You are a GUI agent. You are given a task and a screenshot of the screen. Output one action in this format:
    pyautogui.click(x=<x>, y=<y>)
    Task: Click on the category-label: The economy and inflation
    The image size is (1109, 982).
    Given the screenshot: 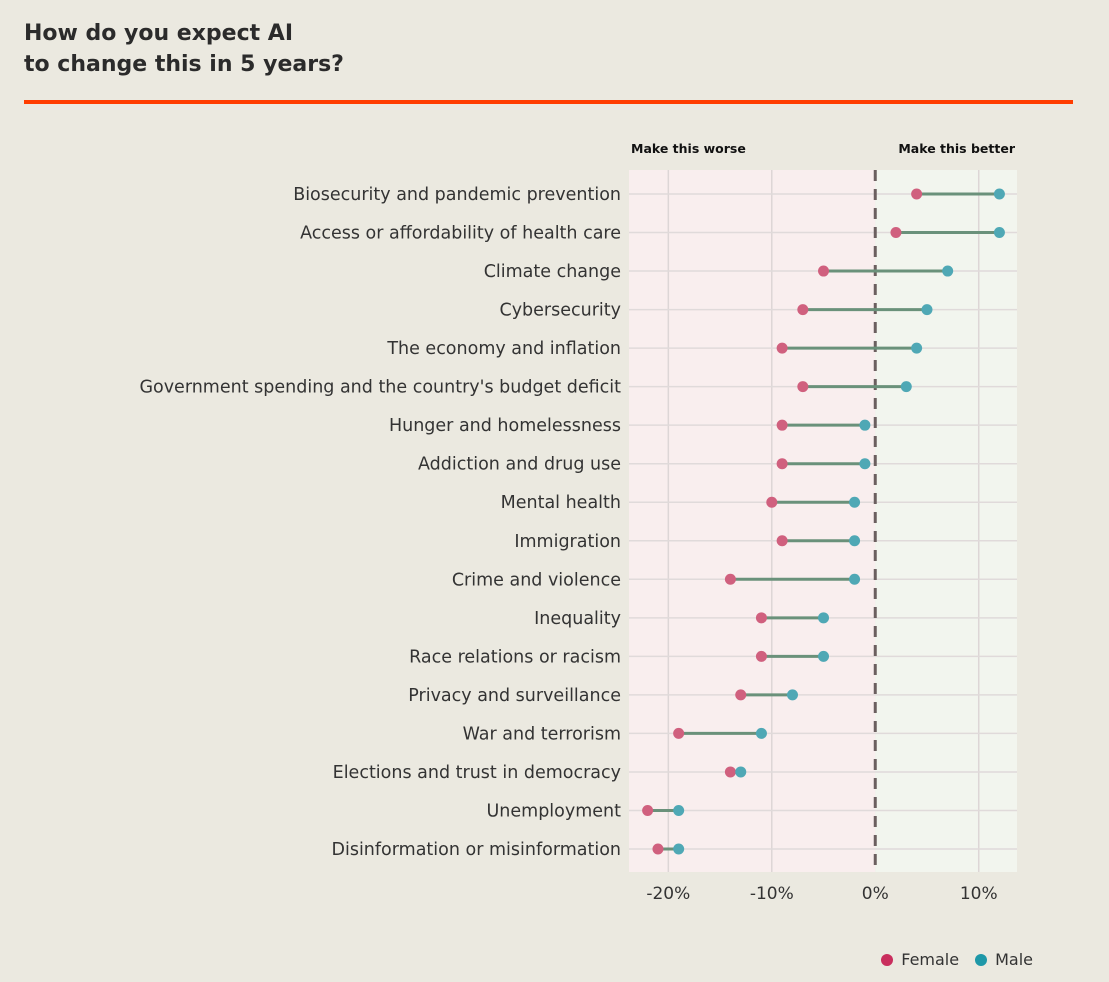 What is the action you would take?
    pyautogui.click(x=503, y=349)
    